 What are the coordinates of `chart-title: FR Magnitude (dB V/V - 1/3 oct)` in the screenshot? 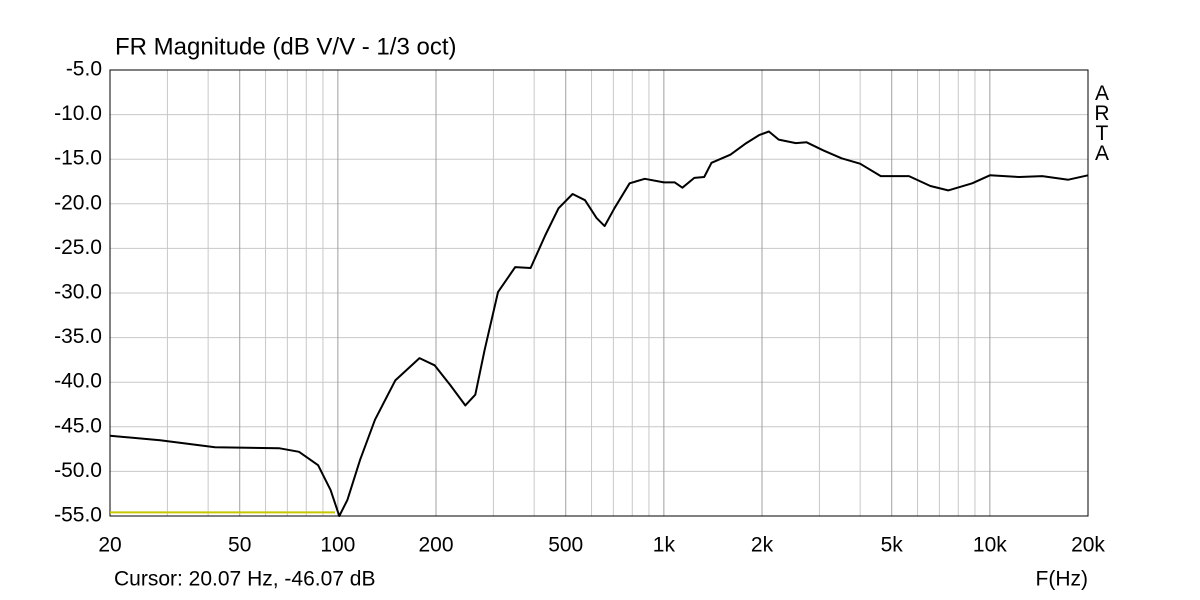 It's located at (285, 46).